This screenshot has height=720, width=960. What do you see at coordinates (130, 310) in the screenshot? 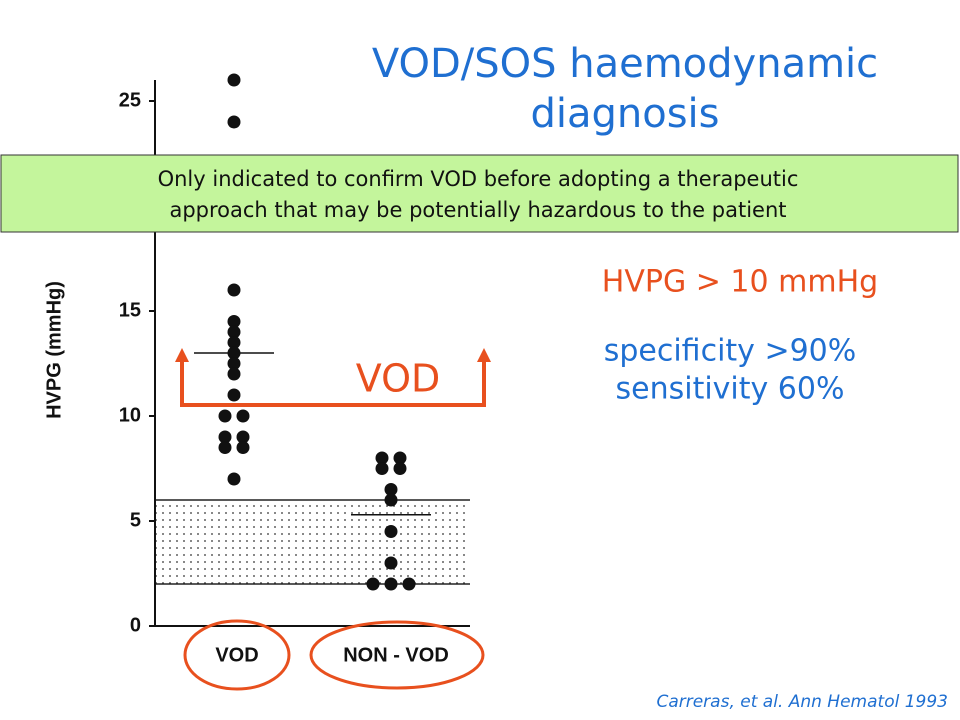
I see `y-tick-label: 15` at bounding box center [130, 310].